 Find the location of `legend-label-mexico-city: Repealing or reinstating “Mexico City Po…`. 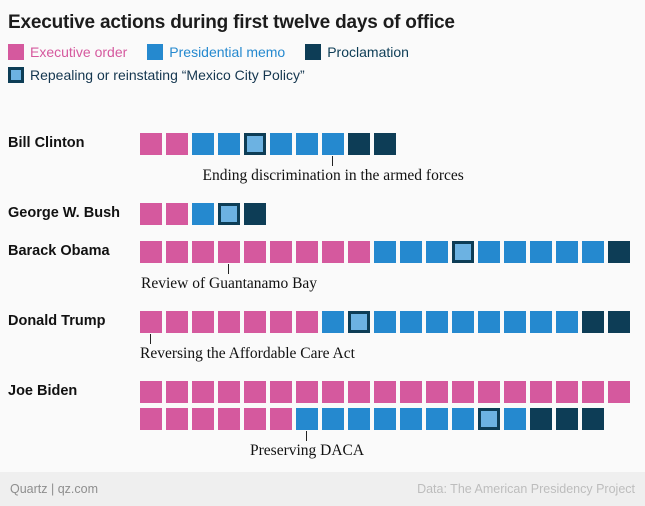

legend-label-mexico-city: Repealing or reinstating “Mexico City Po… is located at coordinates (167, 74).